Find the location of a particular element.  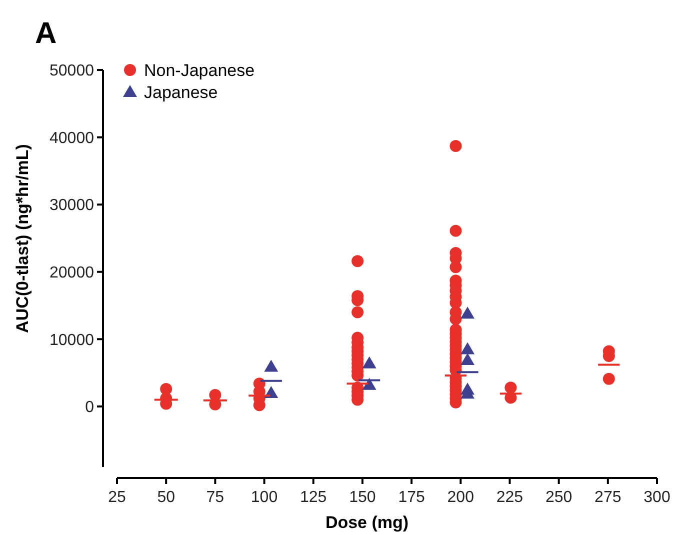

legend-label: Non-Japanese is located at coordinates (199, 70).